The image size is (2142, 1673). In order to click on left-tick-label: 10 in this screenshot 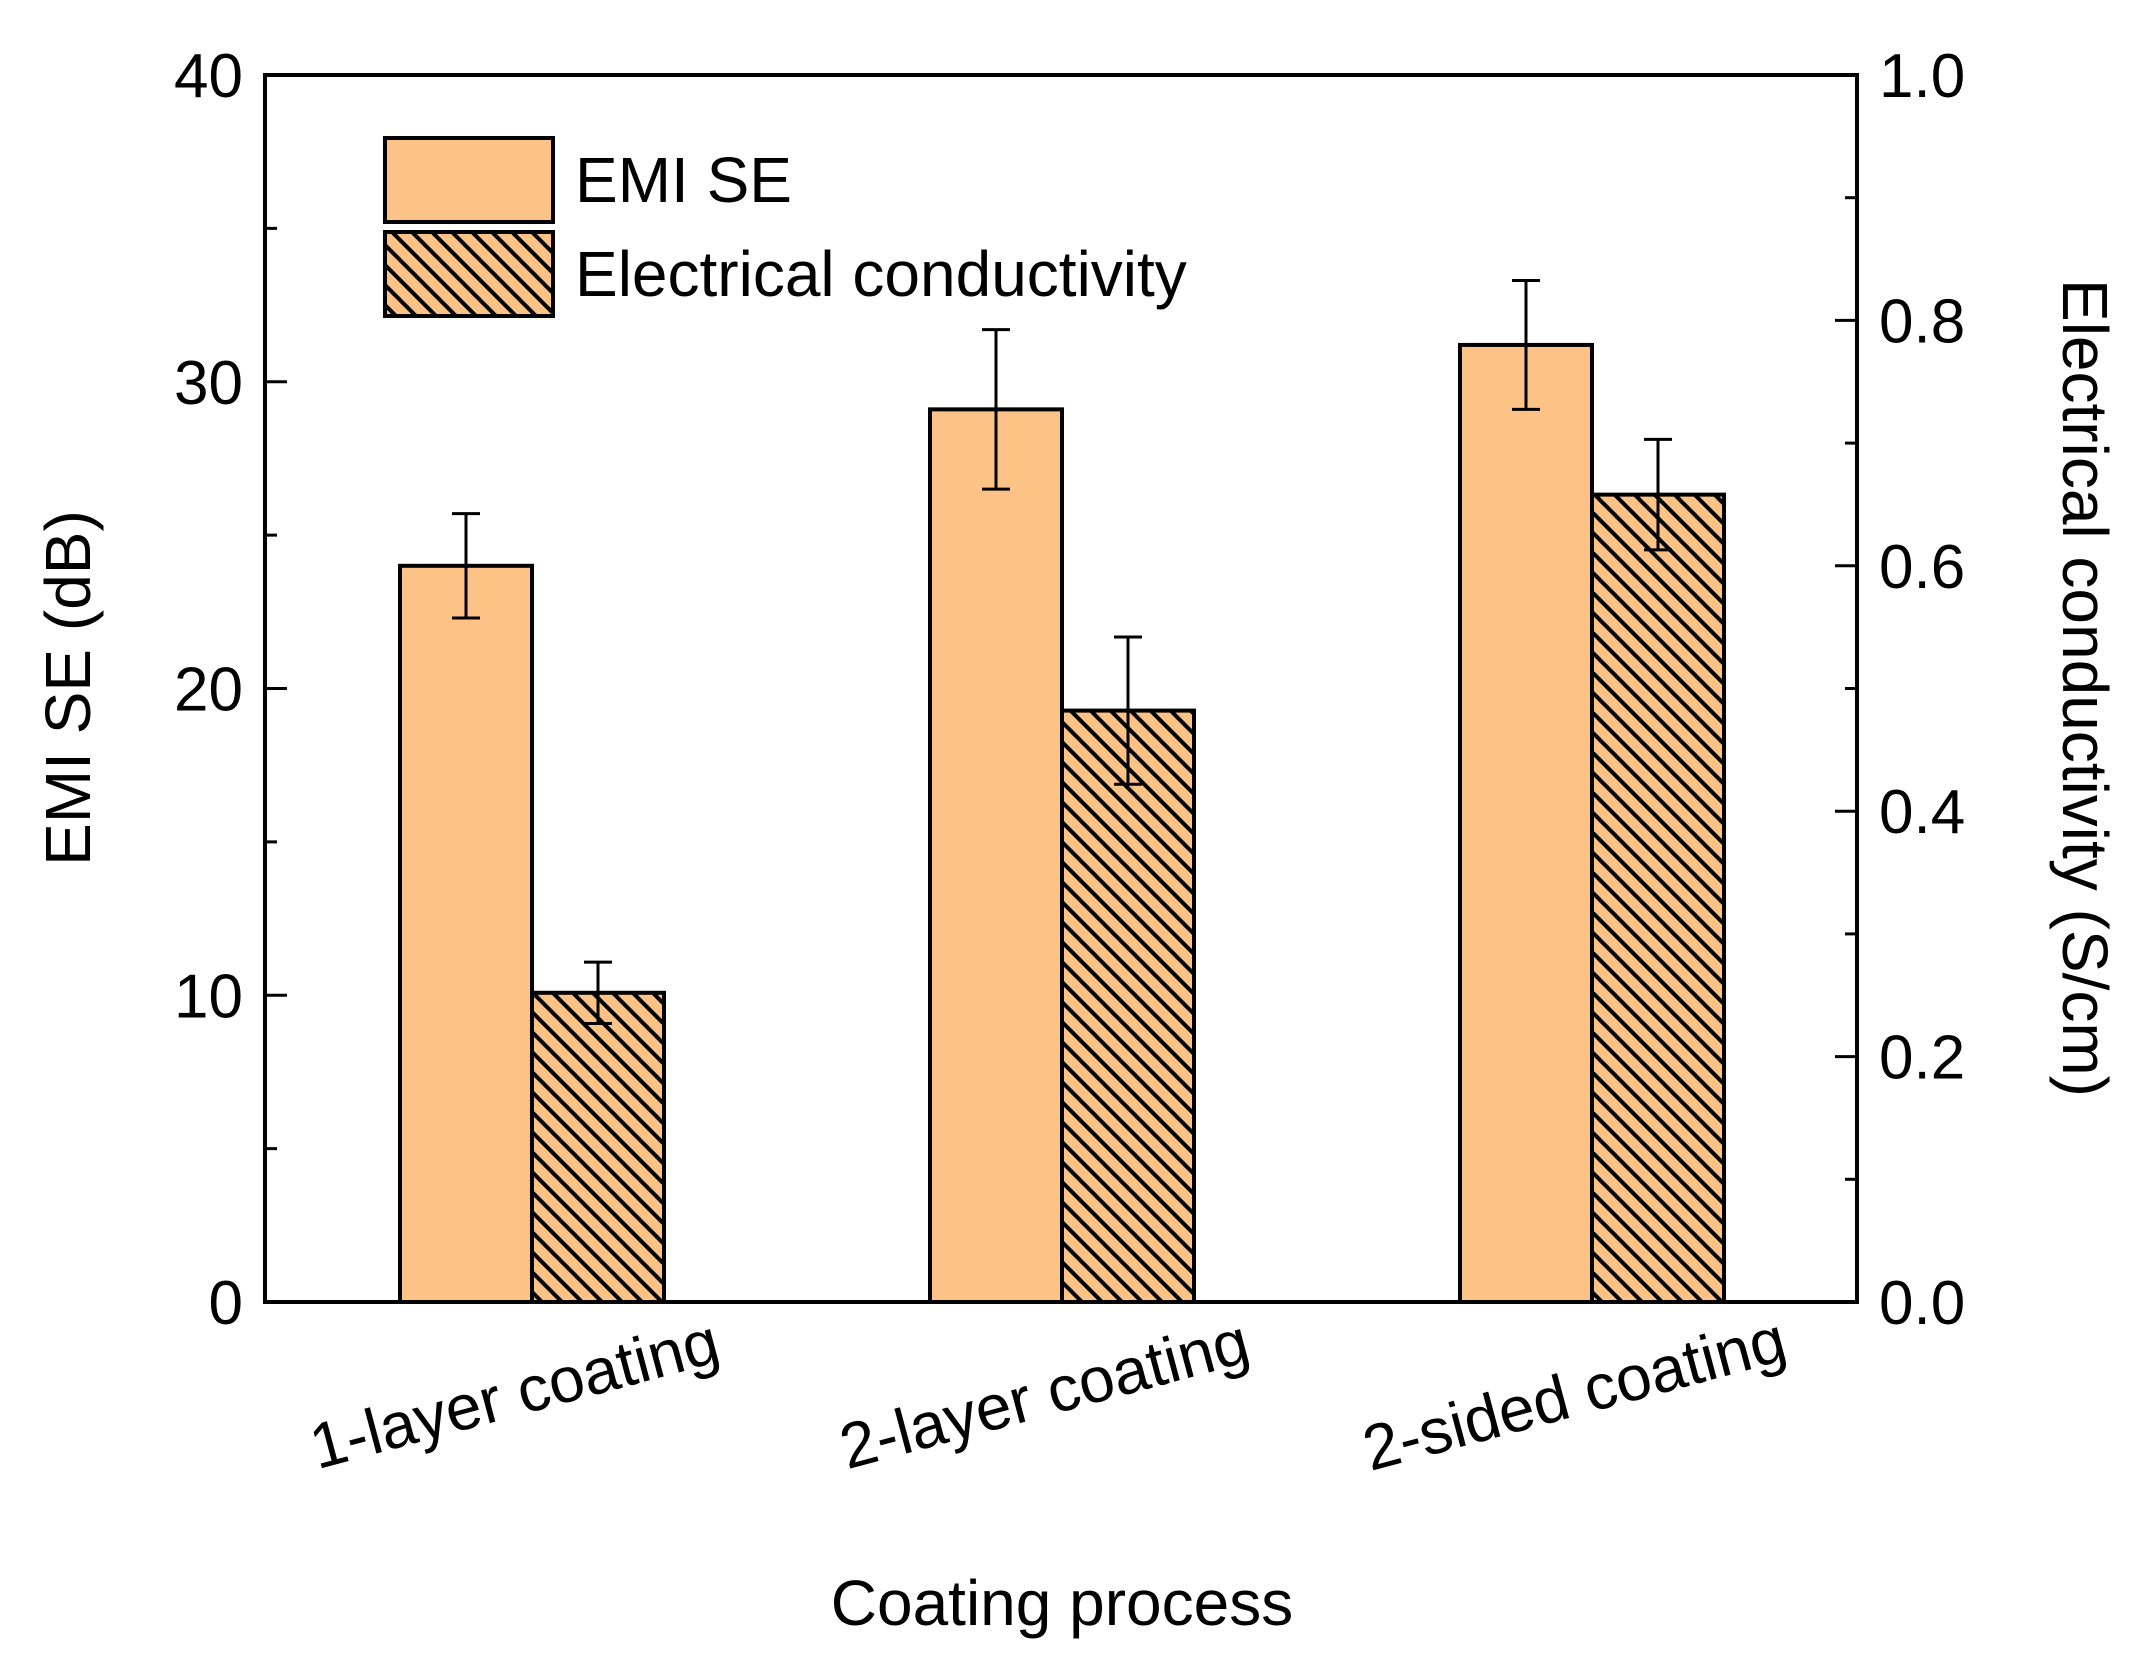, I will do `click(208, 996)`.